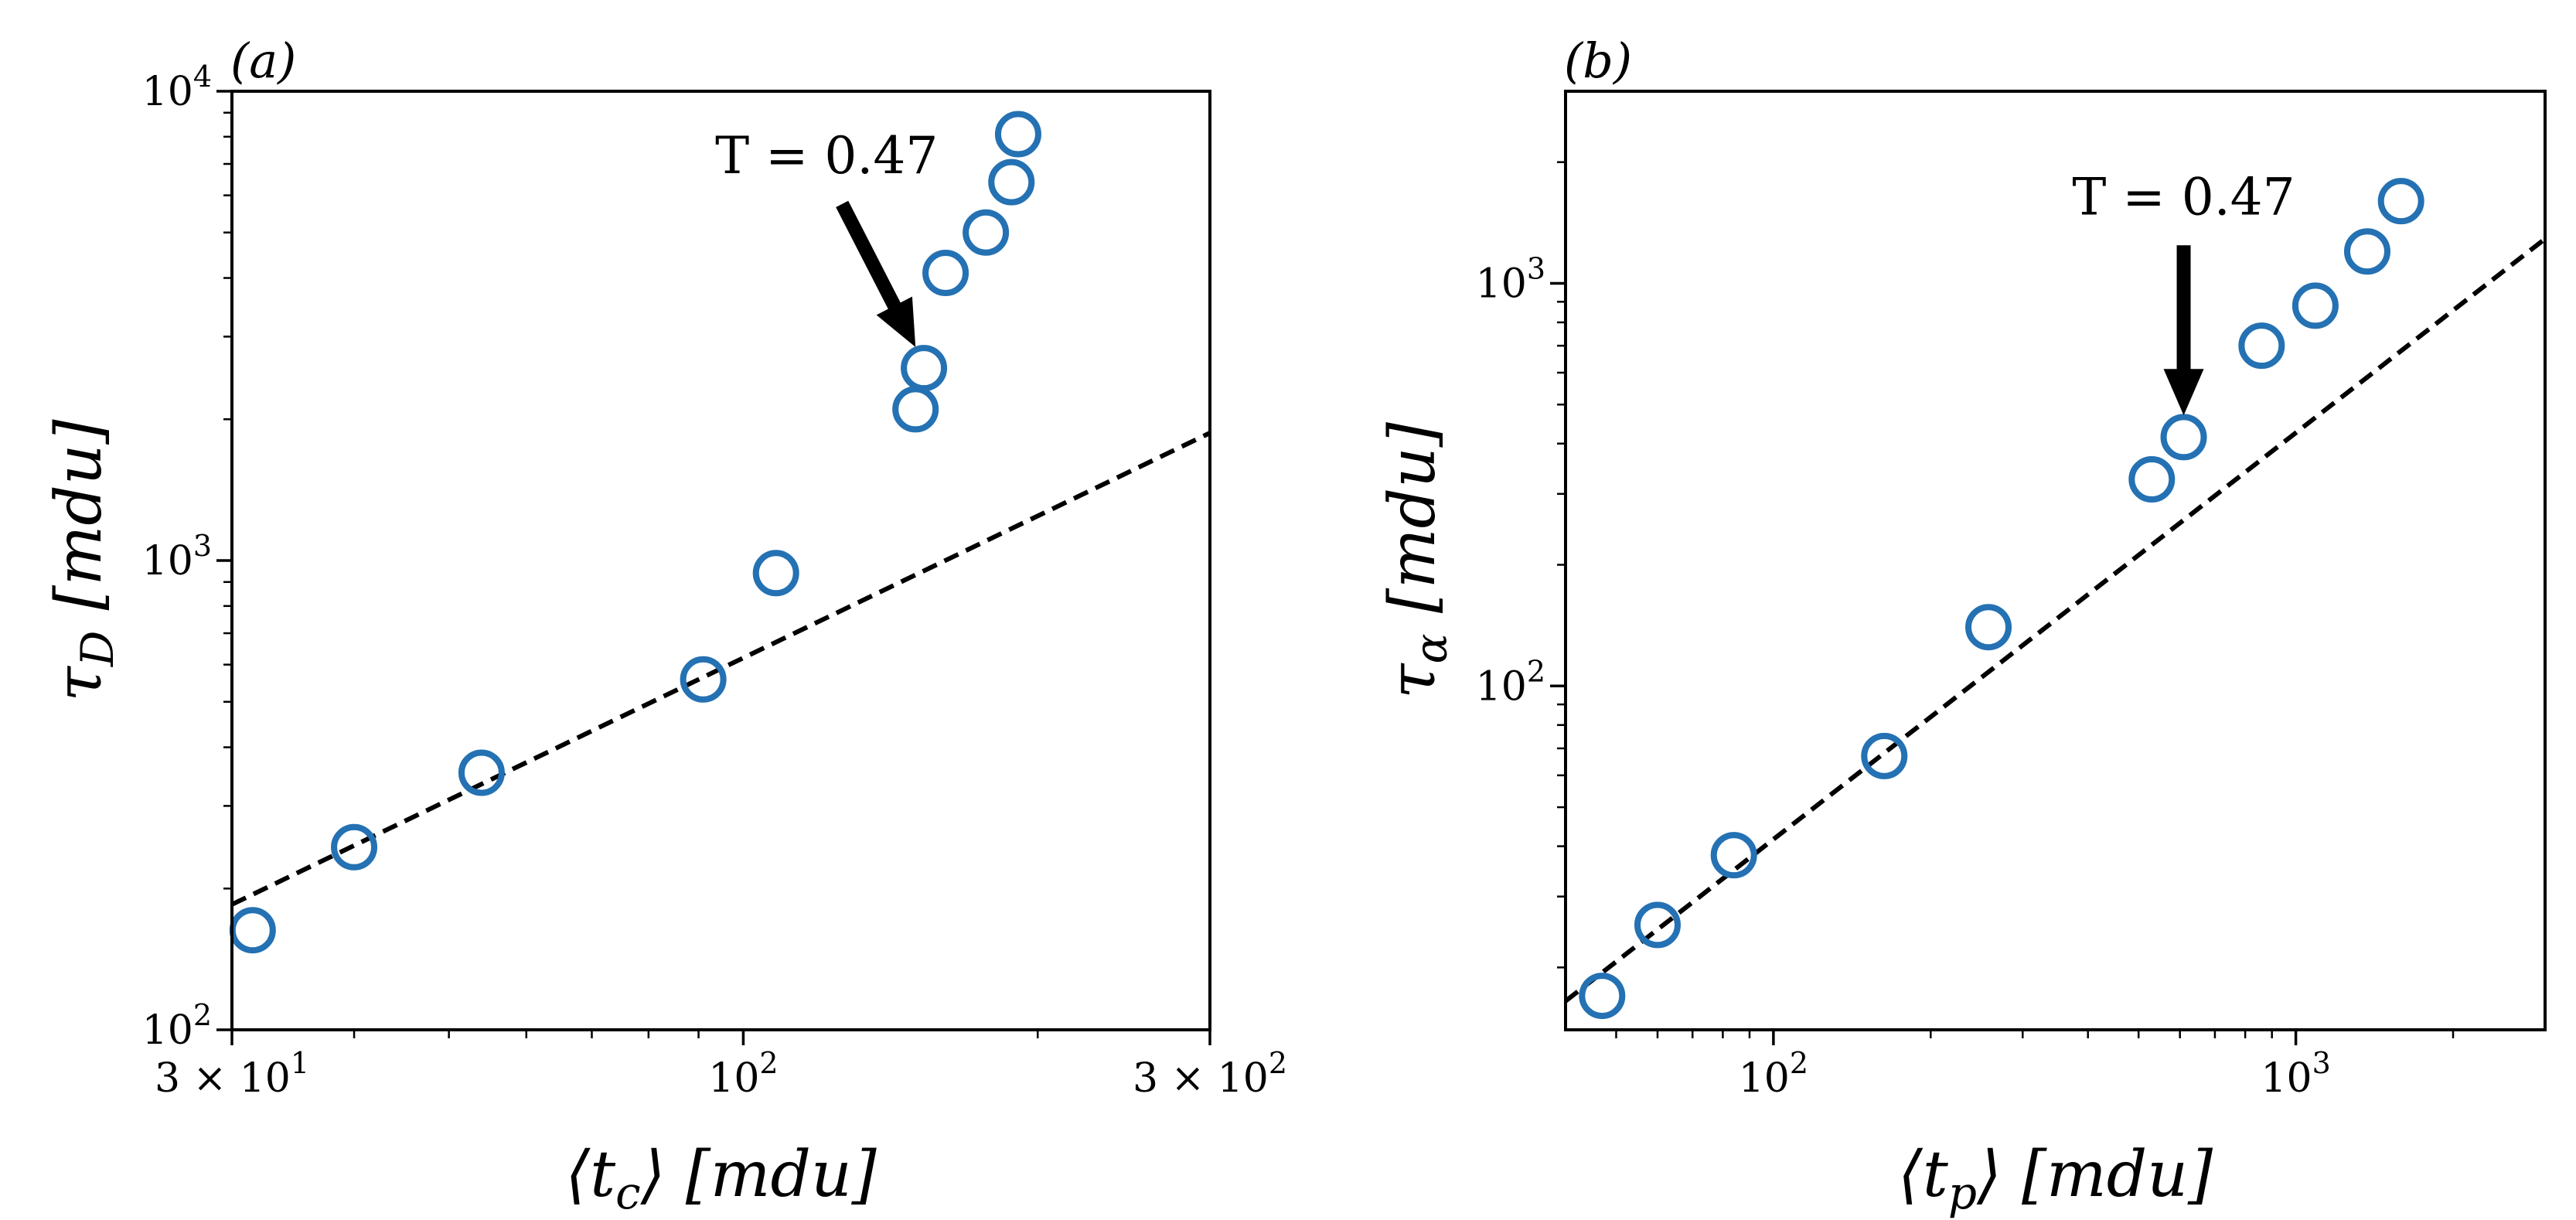  I want to click on y-tick-label: 10⁴, so click(177, 87).